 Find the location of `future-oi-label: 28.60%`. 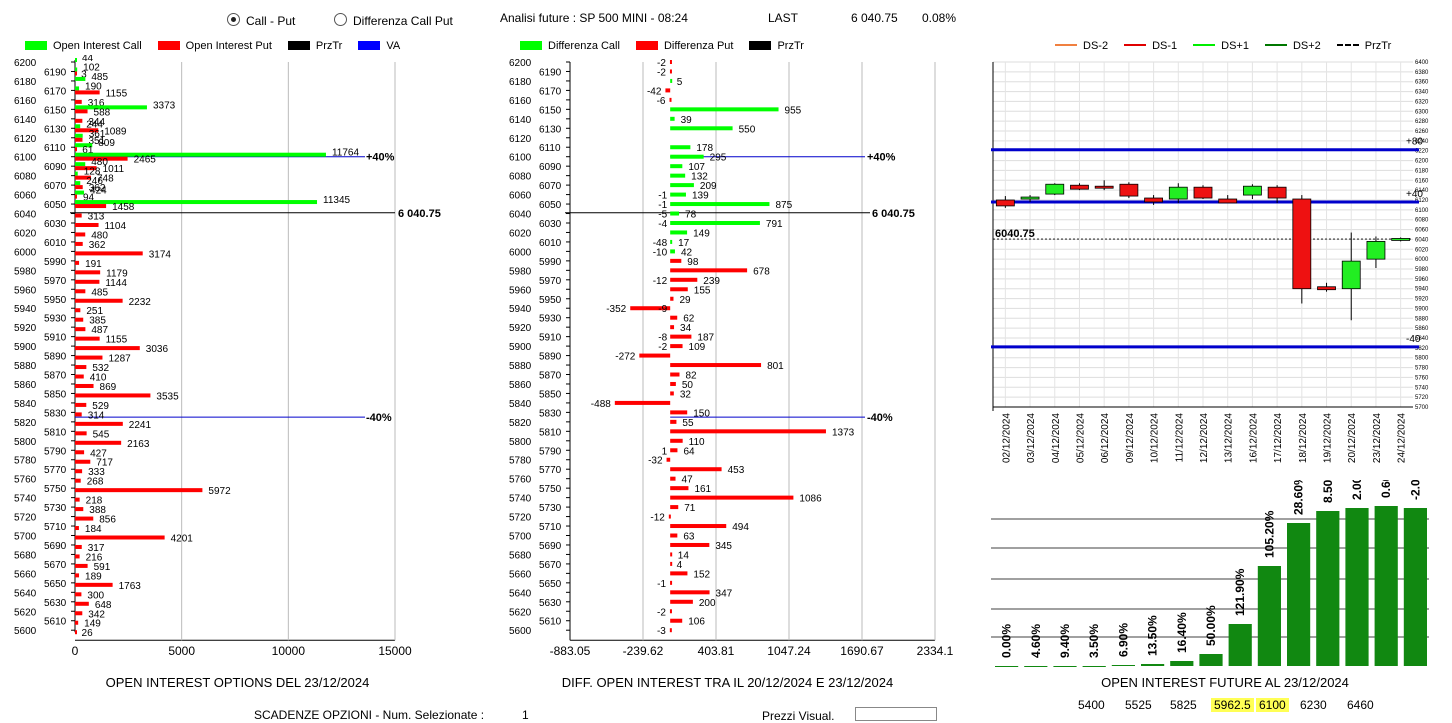

future-oi-label: 28.60% is located at coordinates (1299, 497).